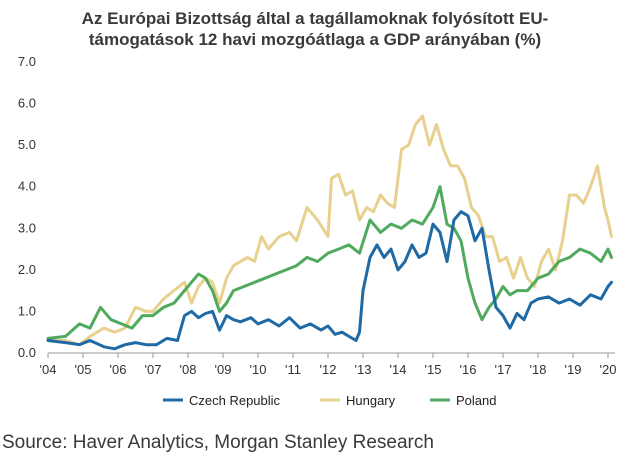 The image size is (630, 465). I want to click on x-tick-label: '07, so click(153, 369).